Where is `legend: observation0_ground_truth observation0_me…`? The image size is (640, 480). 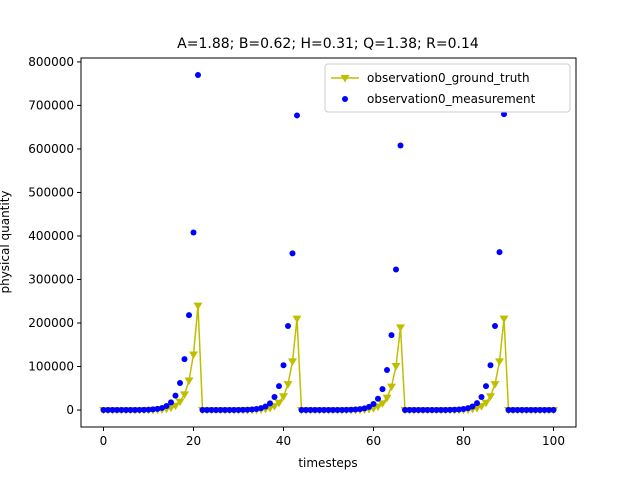 legend: observation0_ground_truth observation0_me… is located at coordinates (447, 88).